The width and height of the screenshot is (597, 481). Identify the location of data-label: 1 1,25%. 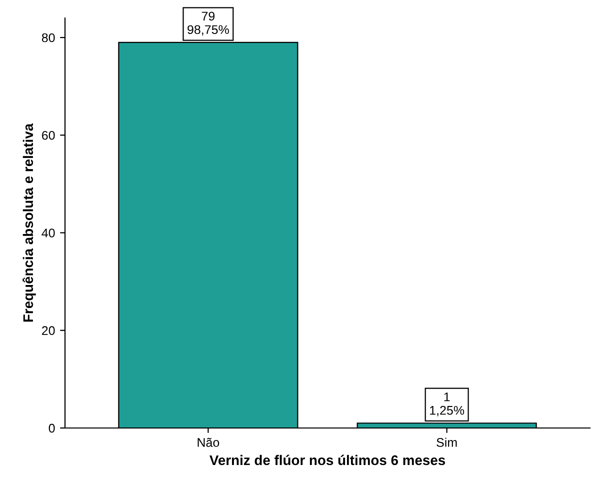
(447, 404).